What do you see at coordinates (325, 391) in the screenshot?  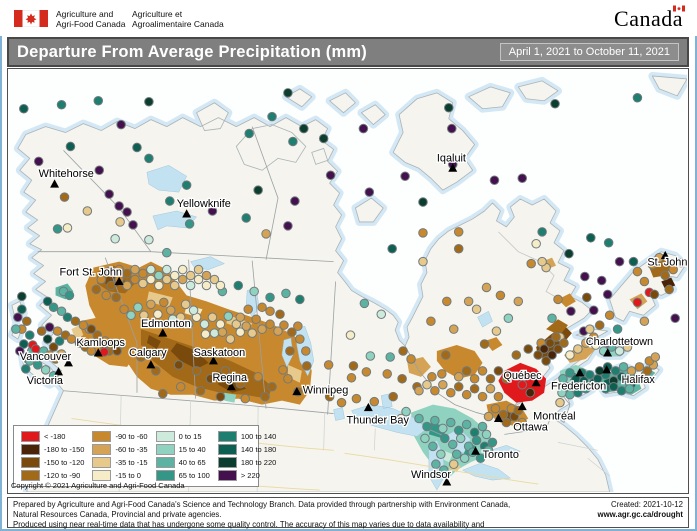 I see `city-label: Winnipeg` at bounding box center [325, 391].